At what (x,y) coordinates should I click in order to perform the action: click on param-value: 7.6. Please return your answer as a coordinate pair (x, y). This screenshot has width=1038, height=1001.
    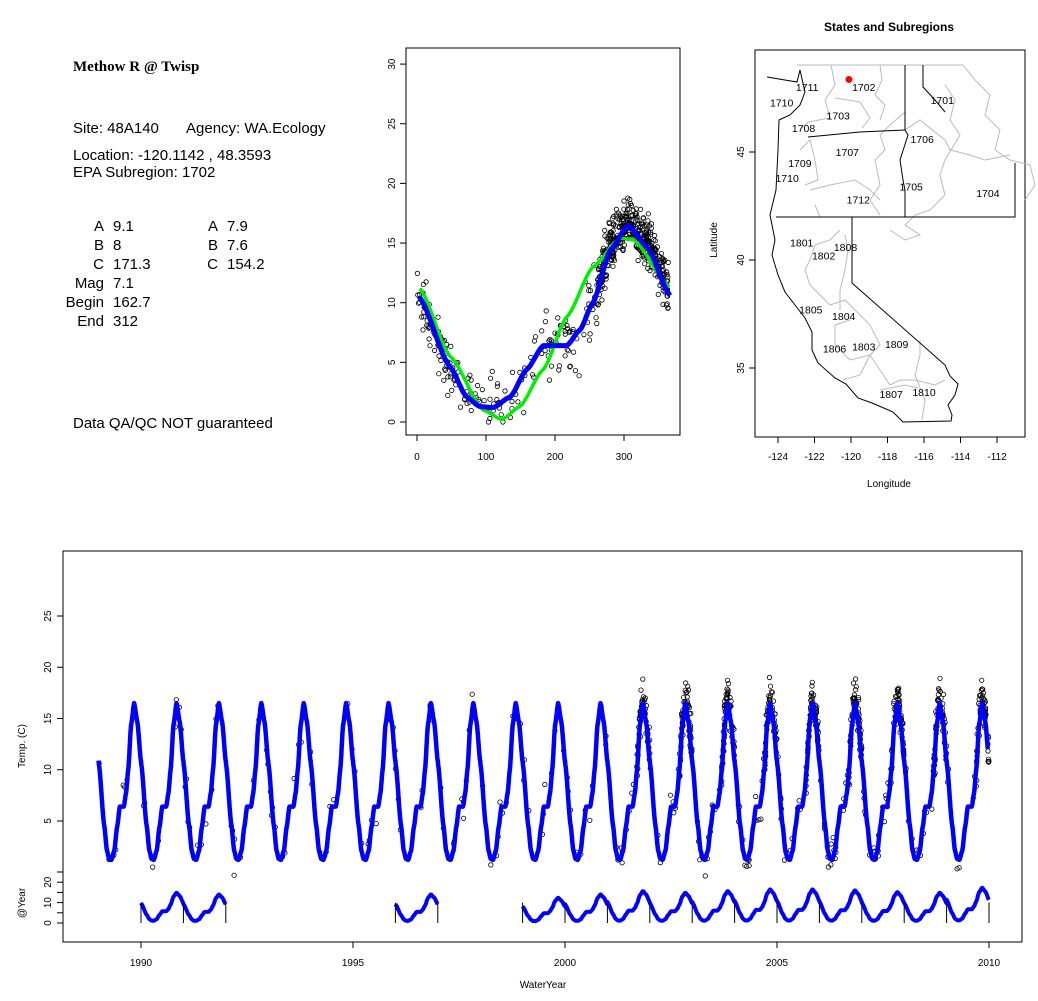
    Looking at the image, I should click on (237, 245).